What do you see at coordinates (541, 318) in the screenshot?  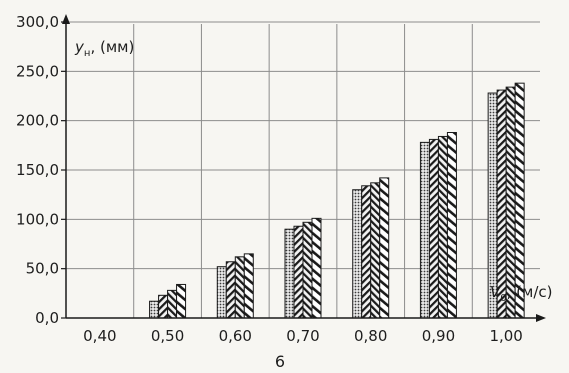 I see `x-axis-arrow` at bounding box center [541, 318].